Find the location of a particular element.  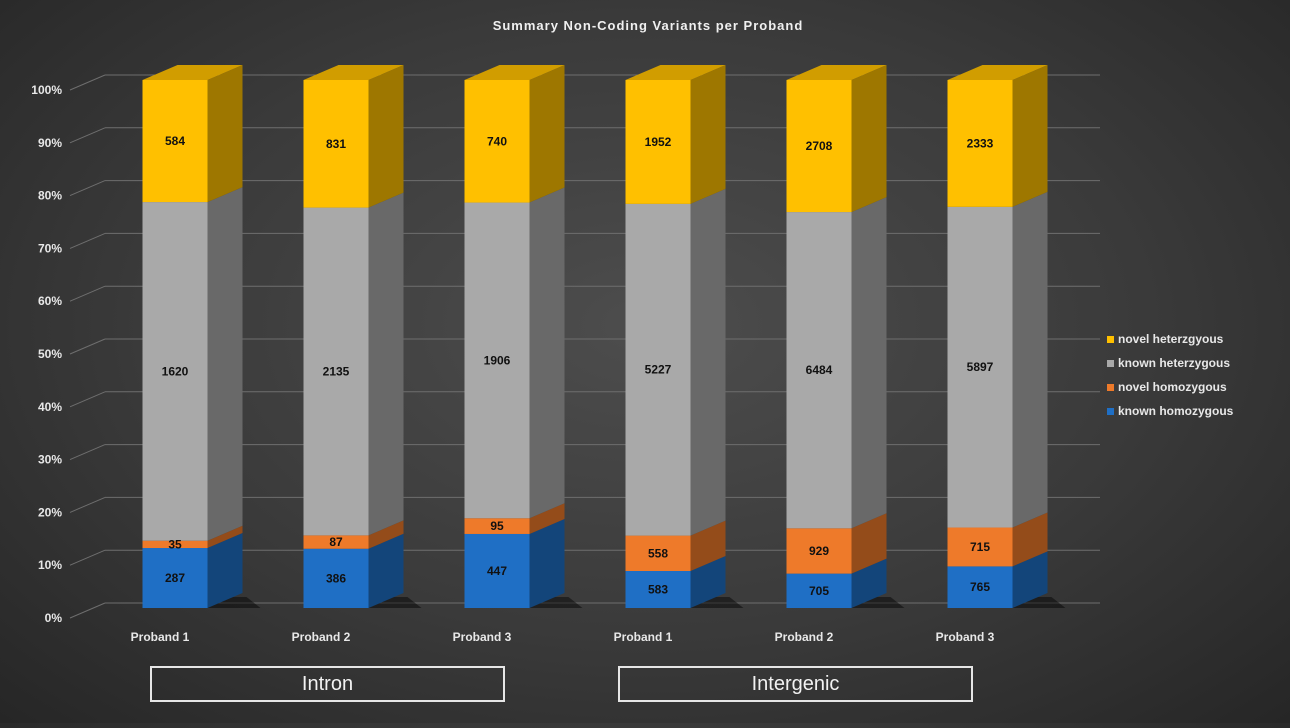

legend-label: novel homozygous is located at coordinates (1172, 387).